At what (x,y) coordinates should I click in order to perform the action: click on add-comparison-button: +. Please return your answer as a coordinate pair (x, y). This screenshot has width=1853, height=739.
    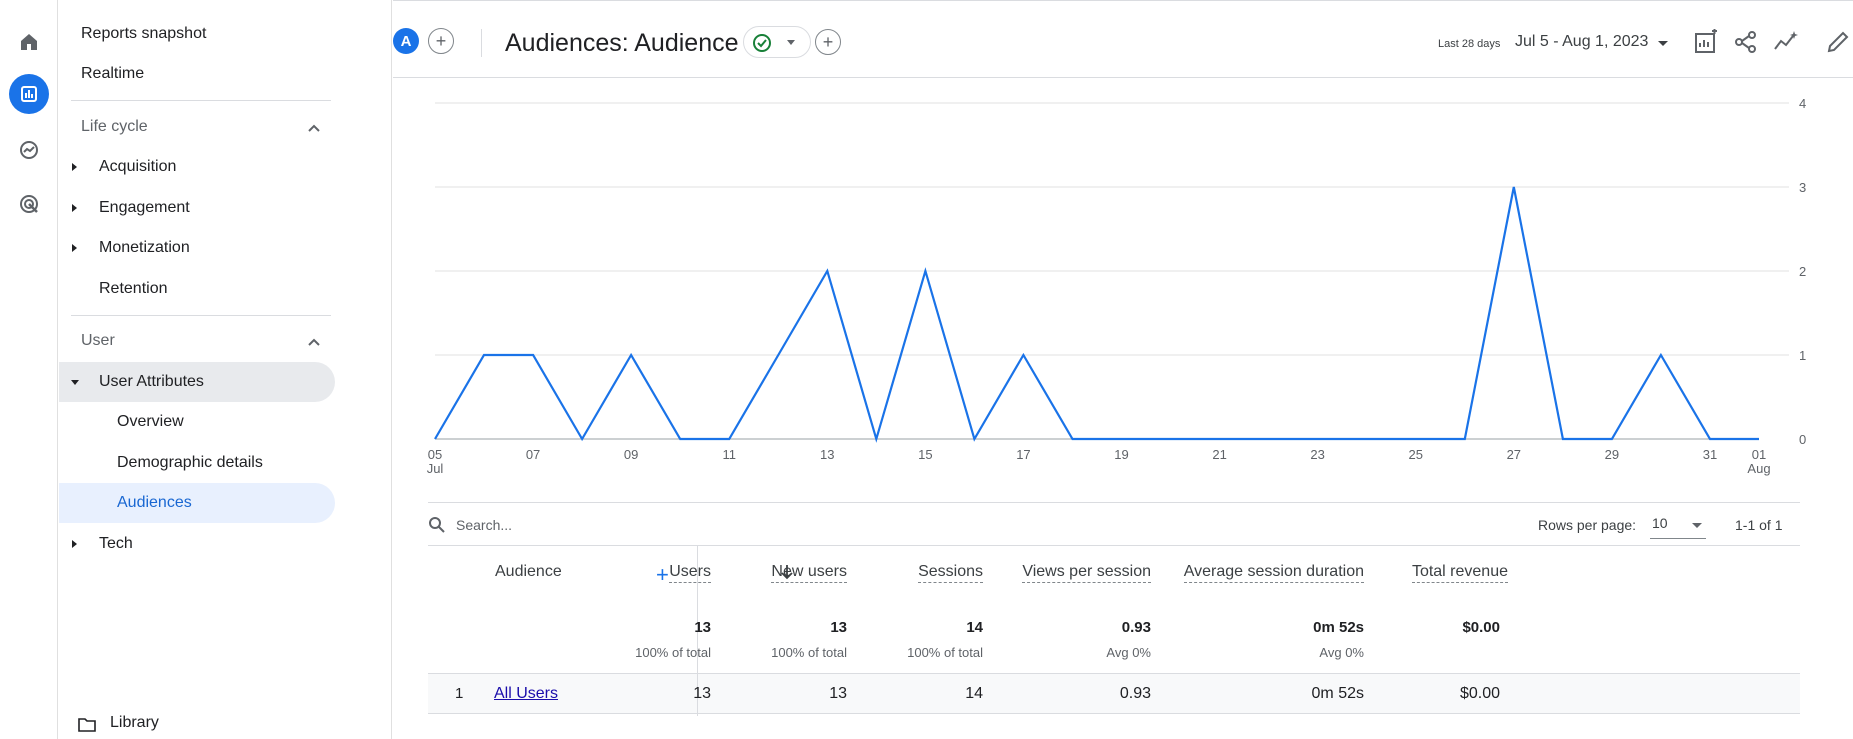
    Looking at the image, I should click on (441, 41).